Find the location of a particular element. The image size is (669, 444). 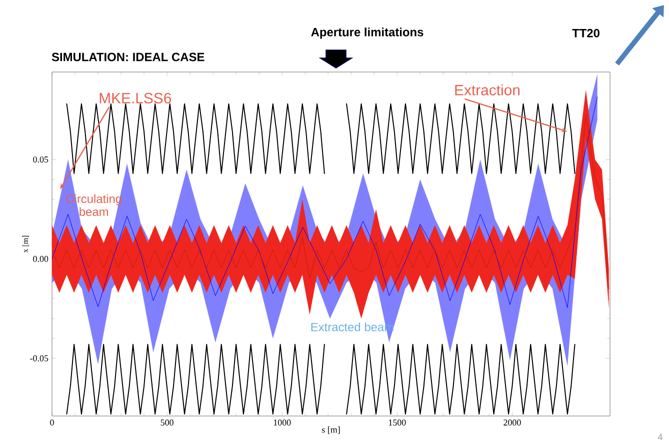

x-tick-label: 2000 is located at coordinates (512, 423).